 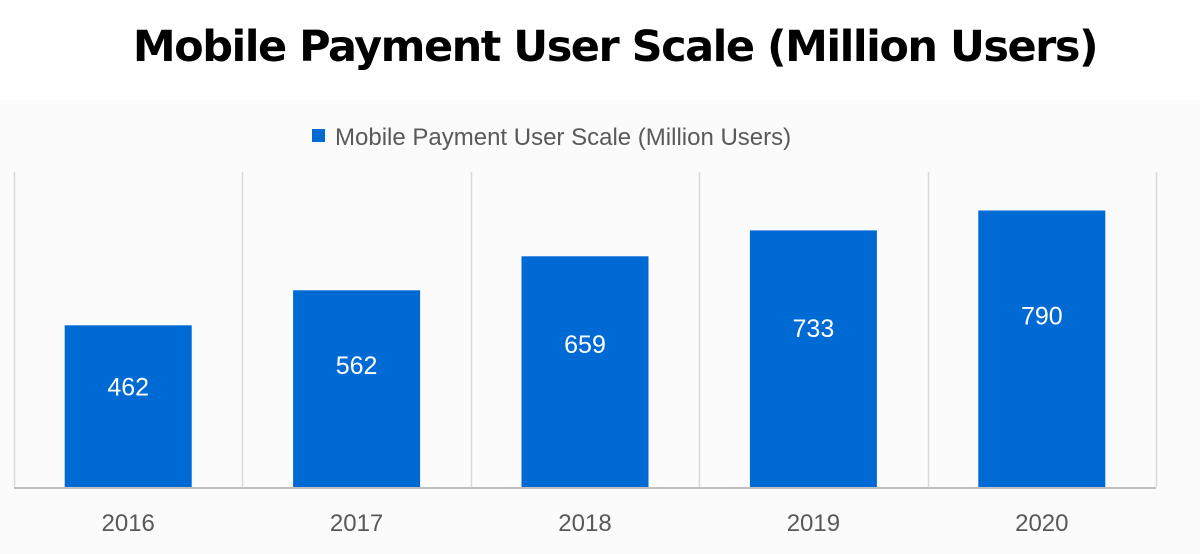 I want to click on x-axis-tick-labels: 2016 2017 2018 2019 2020, so click(x=585, y=523).